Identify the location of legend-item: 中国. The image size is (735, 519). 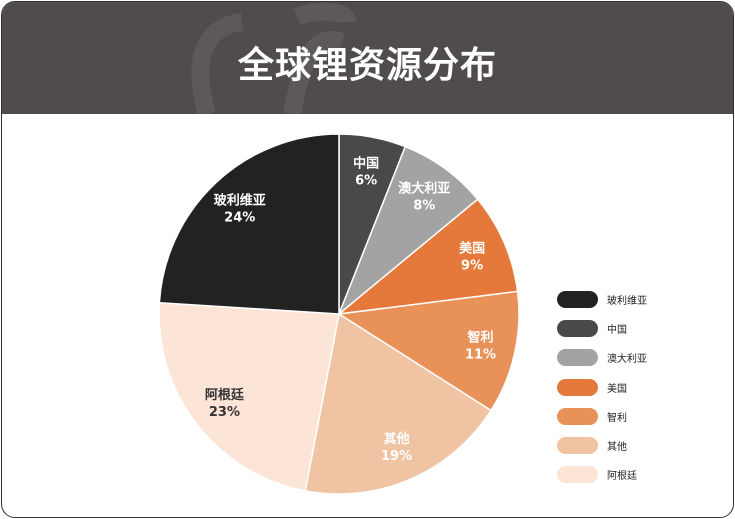
(602, 328).